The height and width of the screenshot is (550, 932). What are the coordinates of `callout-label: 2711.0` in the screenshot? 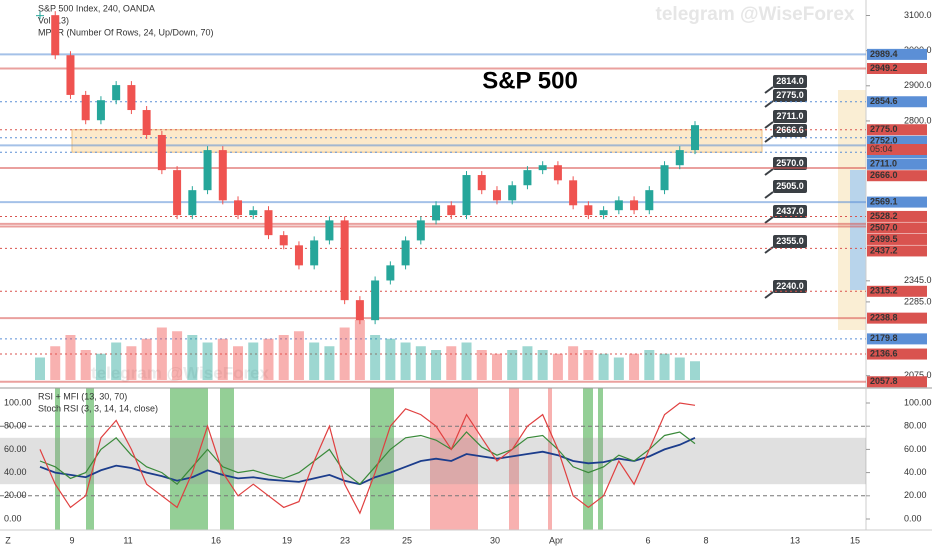 It's located at (789, 116).